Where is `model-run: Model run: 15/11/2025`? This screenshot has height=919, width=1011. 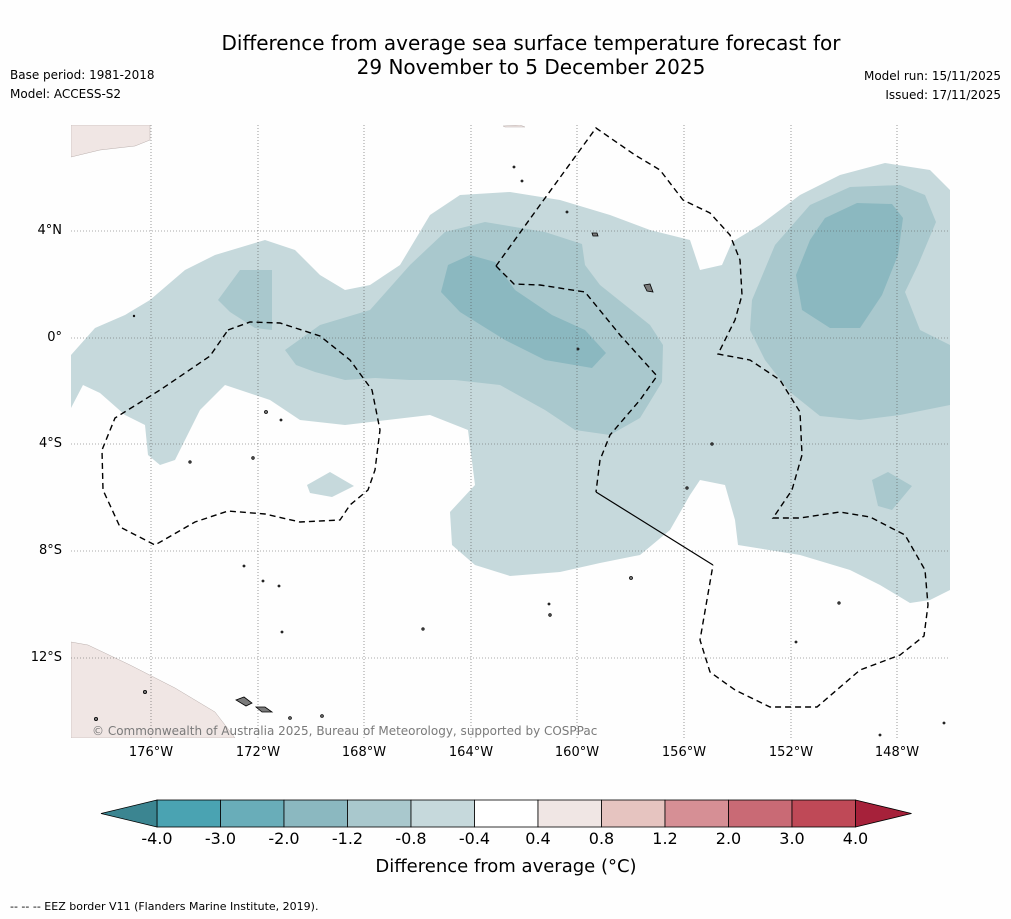
model-run: Model run: 15/11/2025 is located at coordinates (932, 76).